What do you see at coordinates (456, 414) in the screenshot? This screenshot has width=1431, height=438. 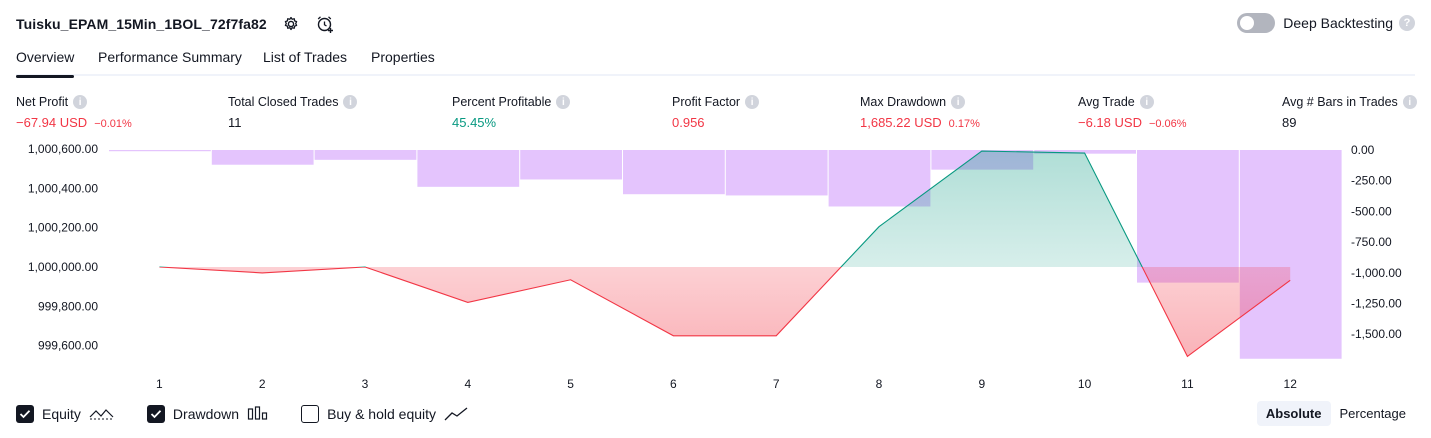 I see `buy-hold-line-icon` at bounding box center [456, 414].